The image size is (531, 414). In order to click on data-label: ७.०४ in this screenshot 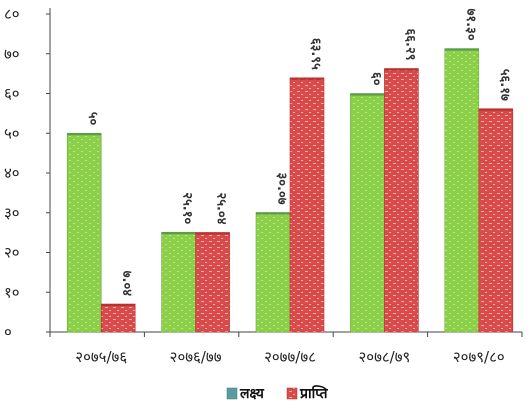, I will do `click(126, 283)`.